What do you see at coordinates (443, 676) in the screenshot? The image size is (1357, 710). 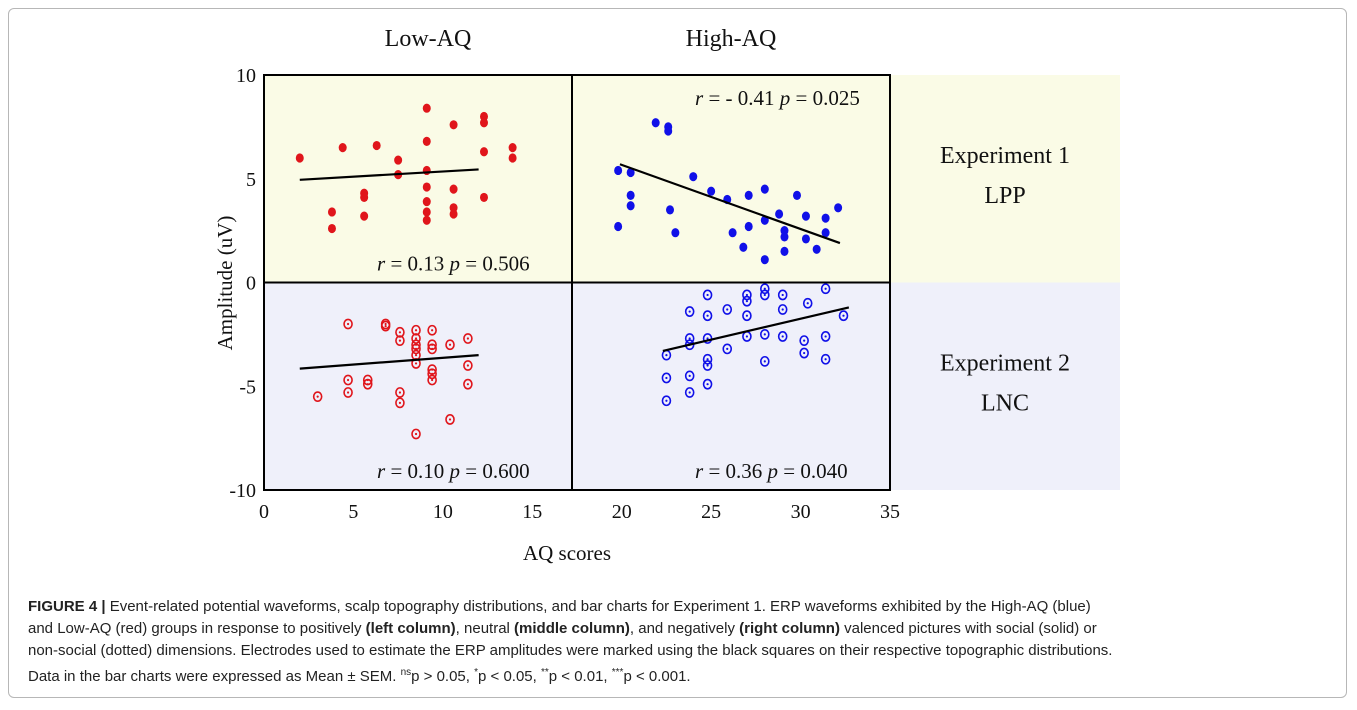 I see `caption-run: p > 0.05,` at bounding box center [443, 676].